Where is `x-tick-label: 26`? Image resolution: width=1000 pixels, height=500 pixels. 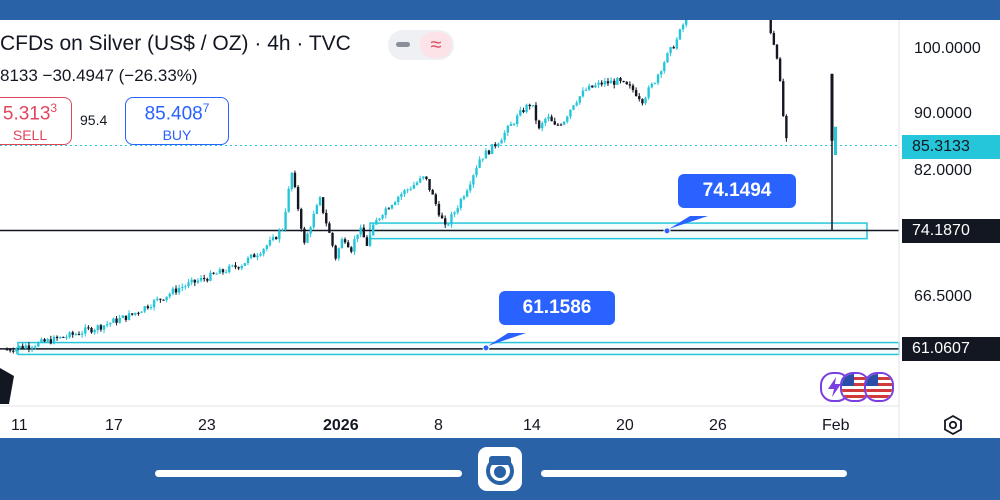
x-tick-label: 26 is located at coordinates (718, 425).